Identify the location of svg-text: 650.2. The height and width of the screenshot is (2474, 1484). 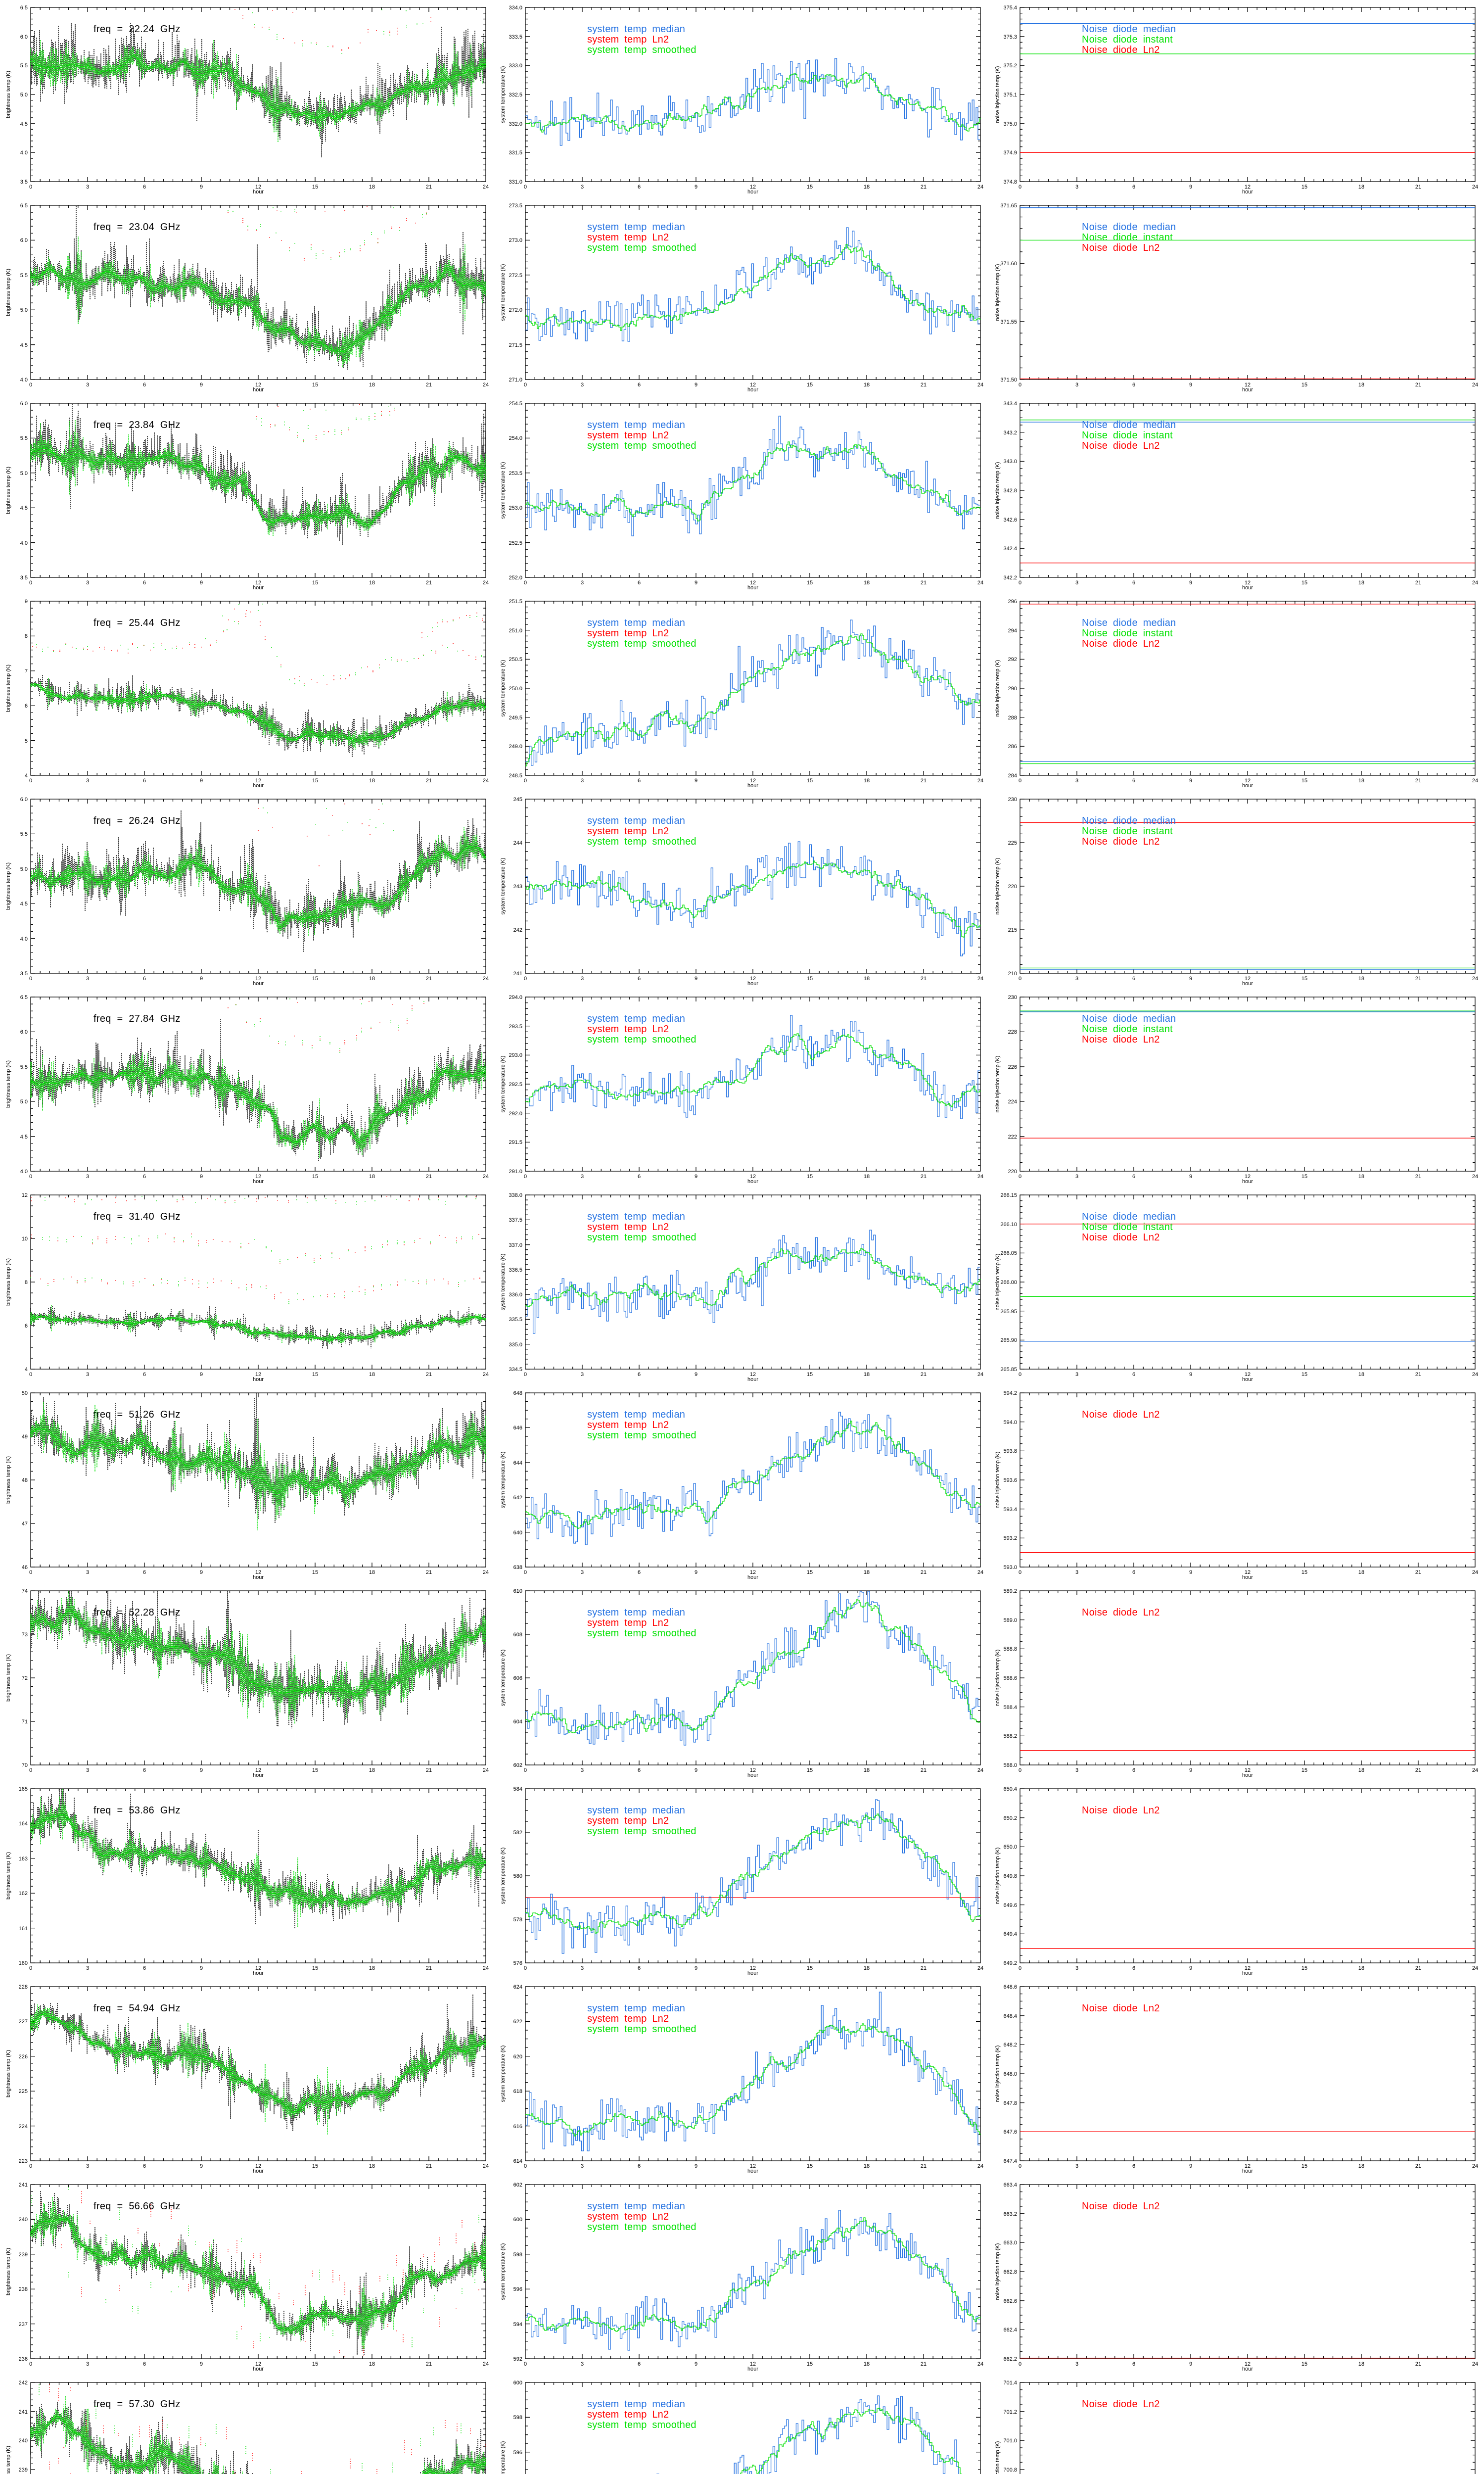
(1010, 1818).